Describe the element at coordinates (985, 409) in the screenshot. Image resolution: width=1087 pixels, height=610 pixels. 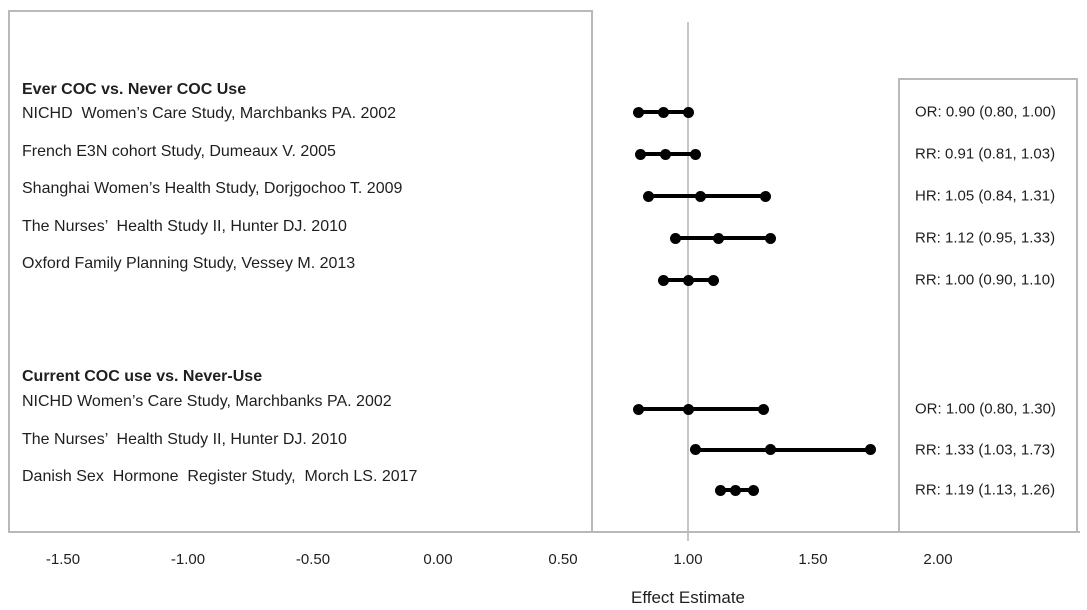
I see `estimate-label: OR: 1.00 (0.80, 1.30)` at that location.